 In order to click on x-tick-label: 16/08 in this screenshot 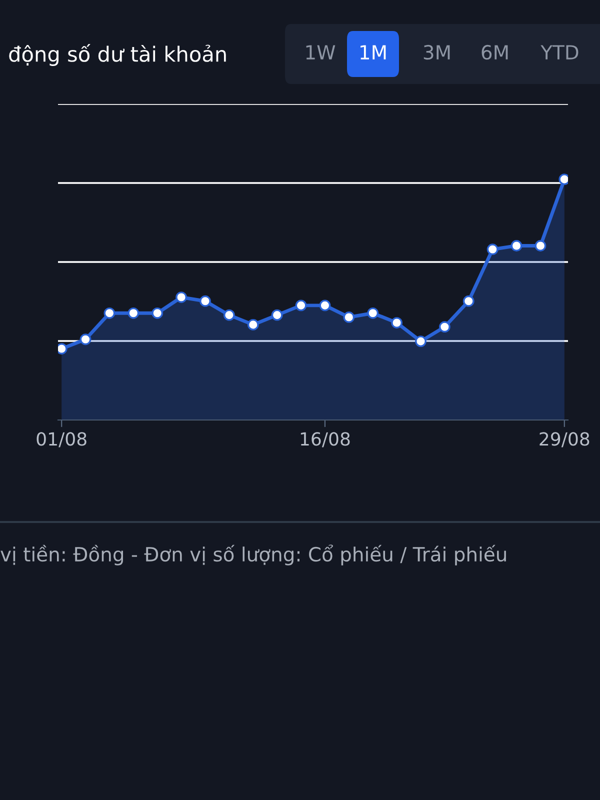, I will do `click(325, 440)`.